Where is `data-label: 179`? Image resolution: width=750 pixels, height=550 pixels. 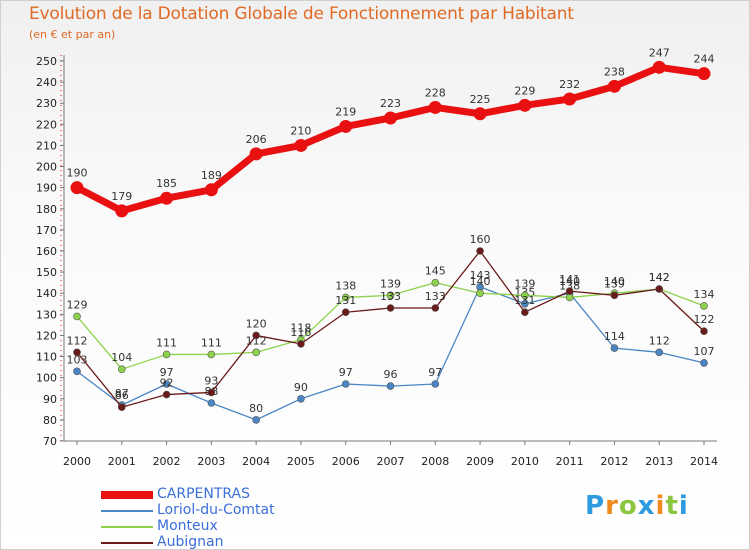
data-label: 179 is located at coordinates (121, 196).